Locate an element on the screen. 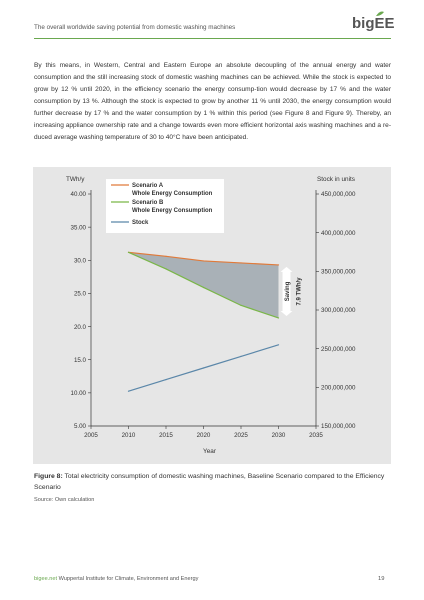  bigee-logo: bigEE is located at coordinates (374, 23).